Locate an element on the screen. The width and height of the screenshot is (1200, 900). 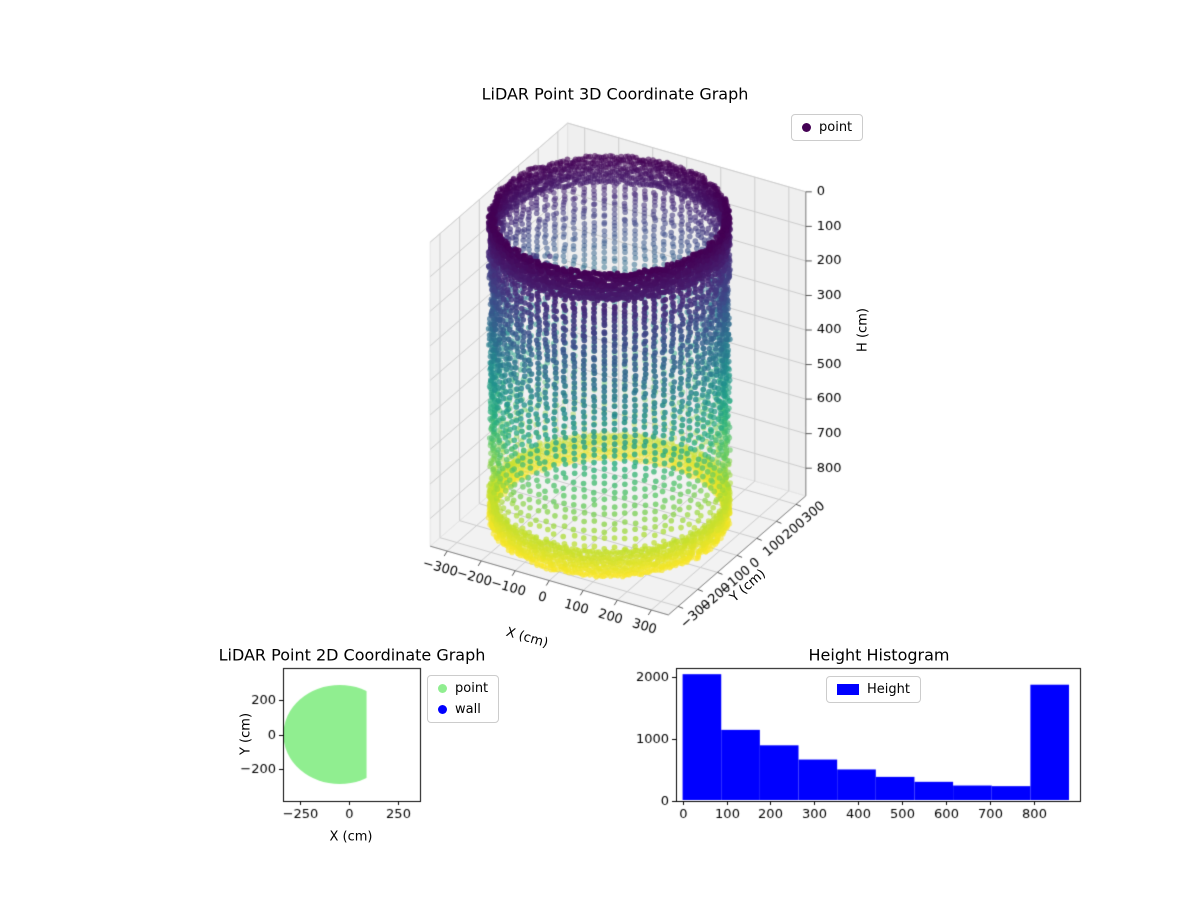
wall-marker-icon is located at coordinates (442, 709).